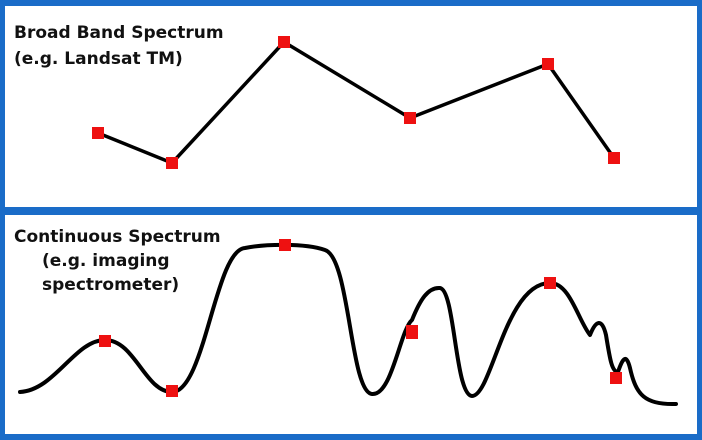  I want to click on panel-subtitle: (e.g. imaging, so click(106, 261).